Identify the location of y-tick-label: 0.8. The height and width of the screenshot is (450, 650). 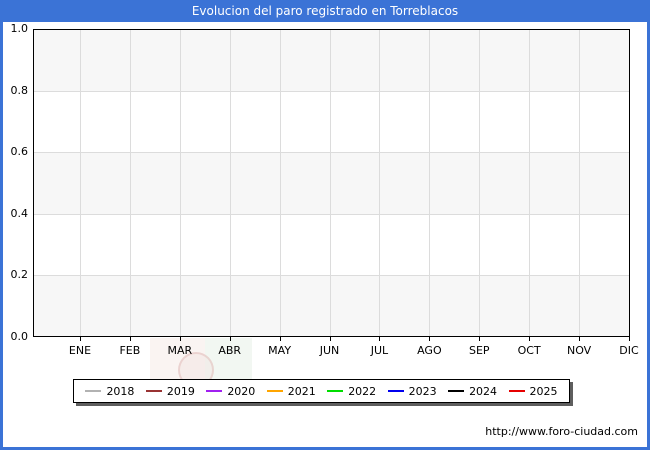
(19, 90).